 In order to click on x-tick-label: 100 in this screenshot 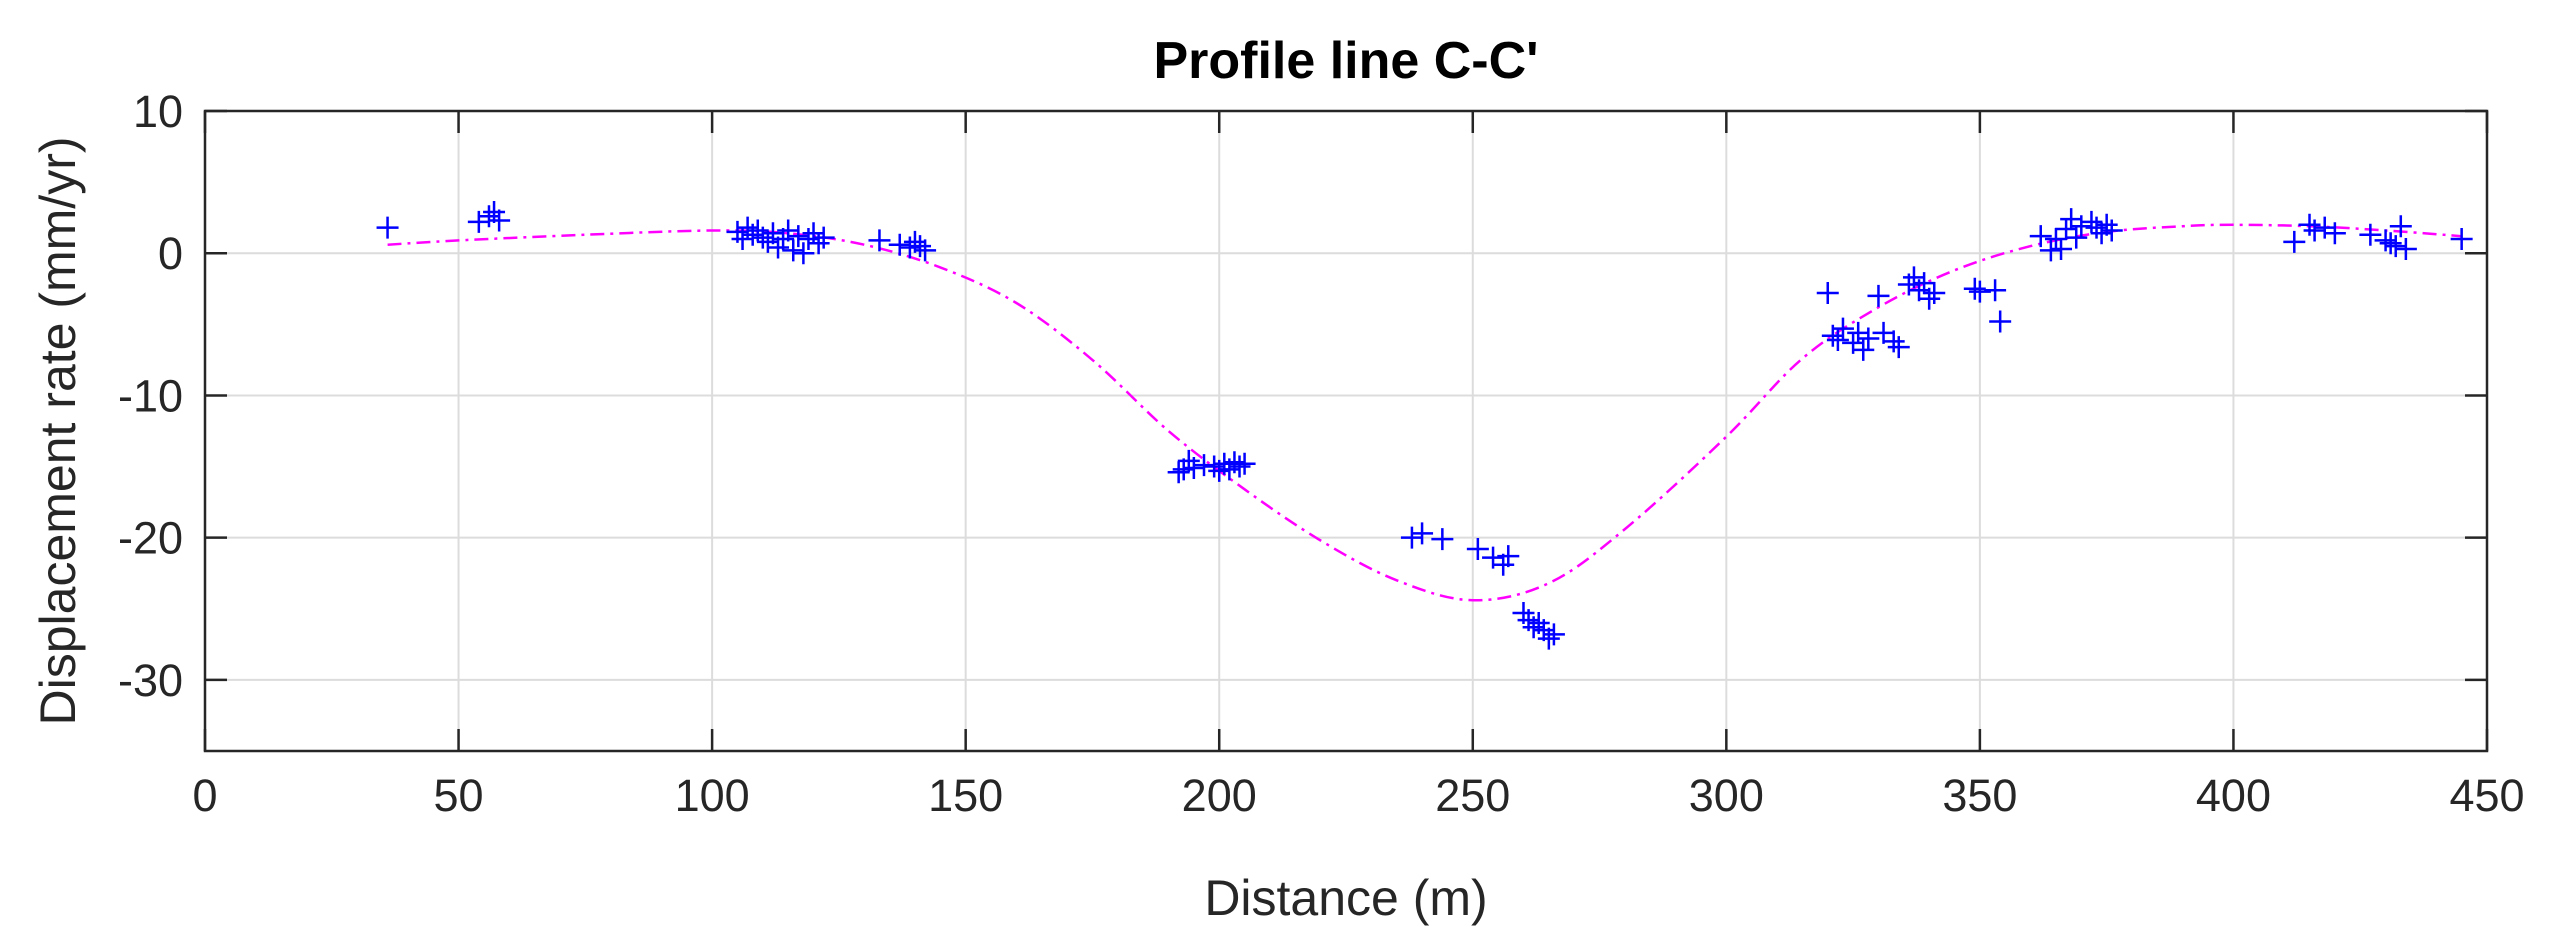, I will do `click(712, 795)`.